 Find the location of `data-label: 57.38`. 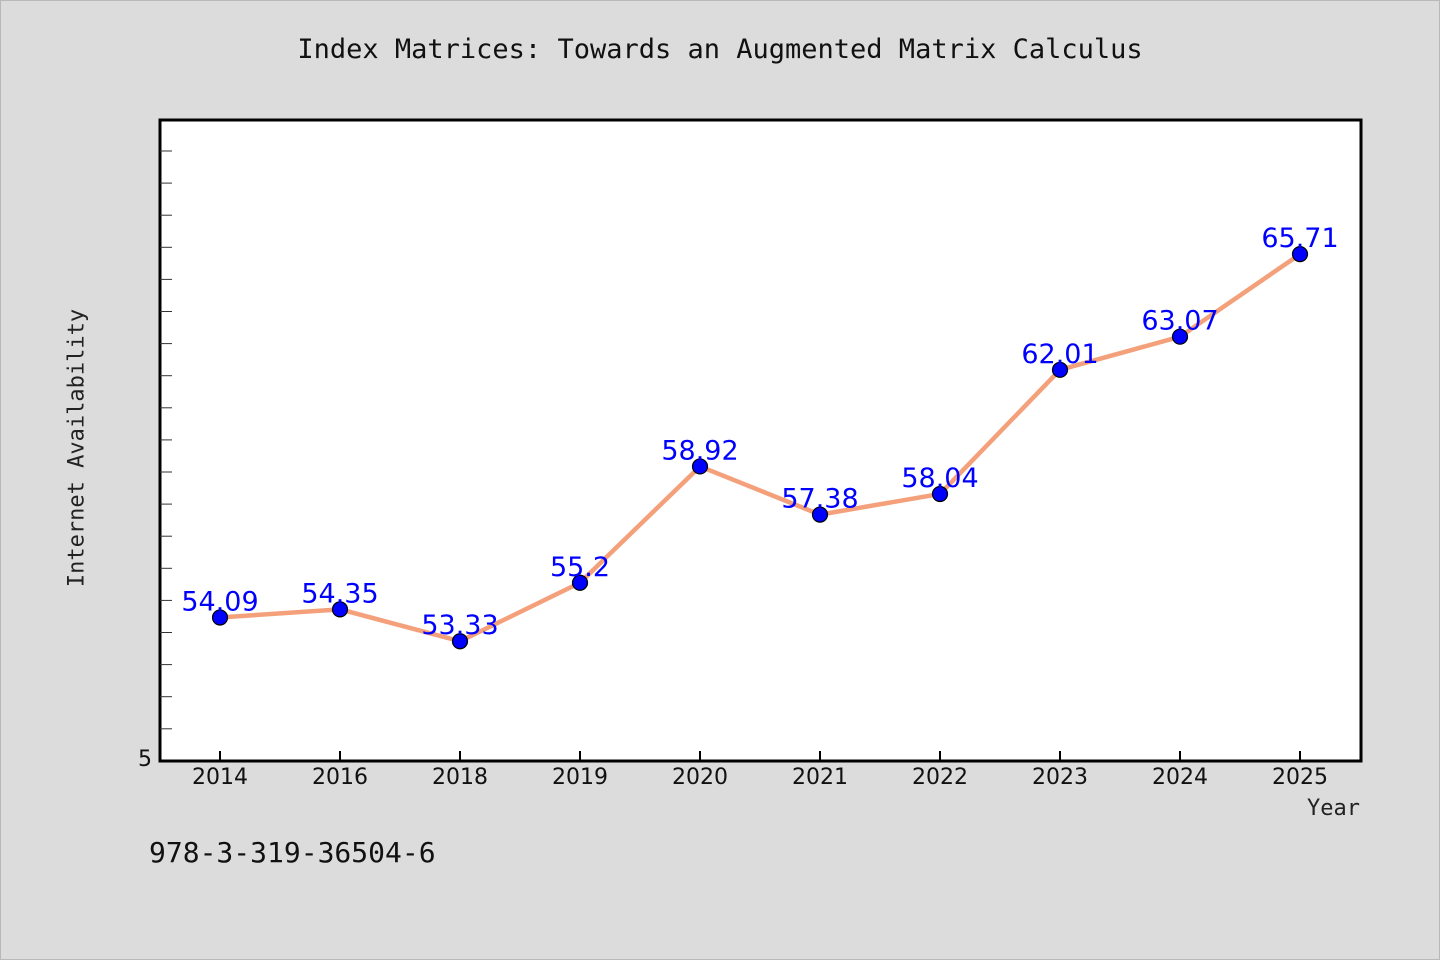

data-label: 57.38 is located at coordinates (819, 499).